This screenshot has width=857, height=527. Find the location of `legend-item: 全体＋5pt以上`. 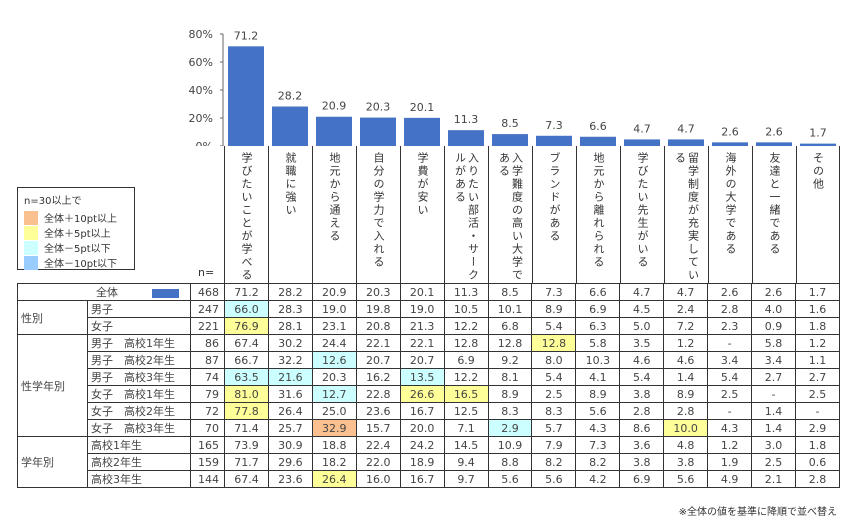

legend-item: 全体＋5pt以上 is located at coordinates (76, 232).